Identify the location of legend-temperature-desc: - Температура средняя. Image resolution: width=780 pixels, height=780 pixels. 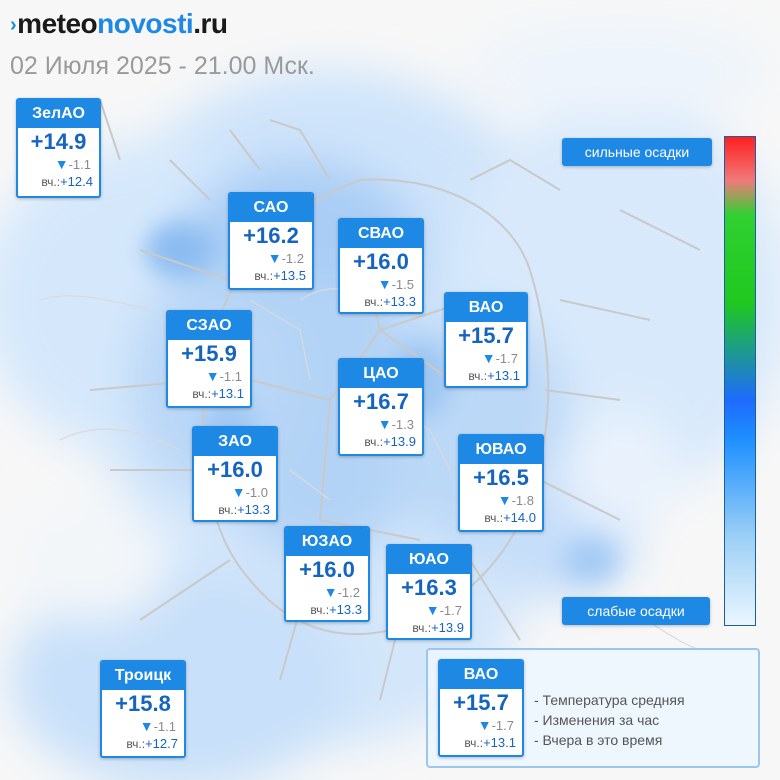
(609, 700).